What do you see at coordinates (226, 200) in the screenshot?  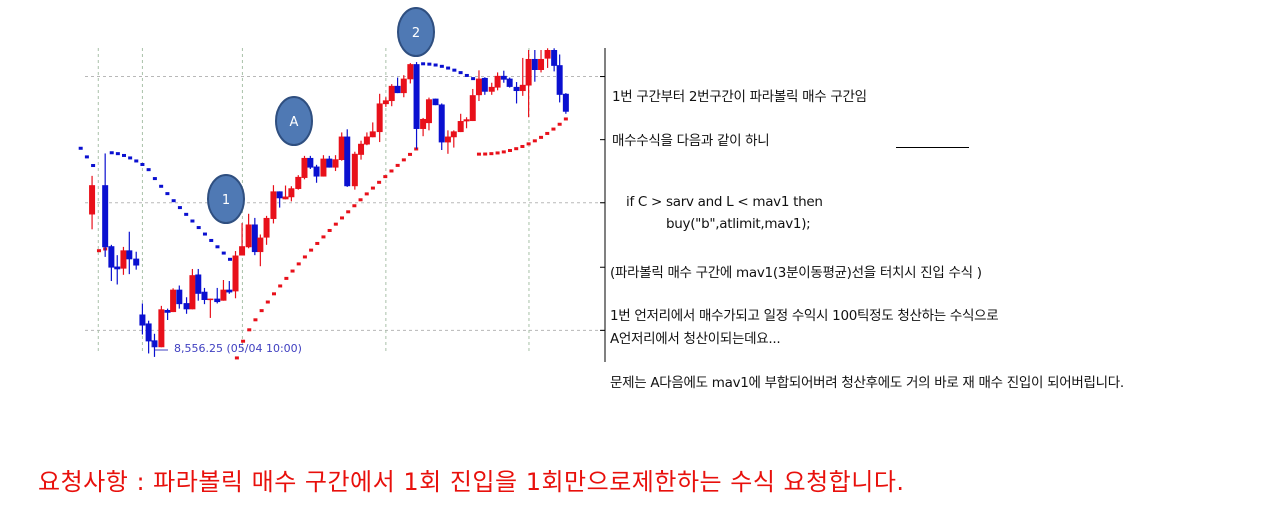 I see `svg-text: 1` at bounding box center [226, 200].